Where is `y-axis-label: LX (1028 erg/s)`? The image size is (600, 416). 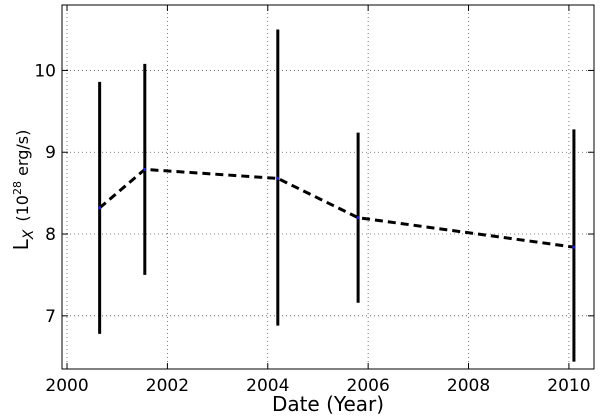
y-axis-label: LX (1028 erg/s) is located at coordinates (23, 190).